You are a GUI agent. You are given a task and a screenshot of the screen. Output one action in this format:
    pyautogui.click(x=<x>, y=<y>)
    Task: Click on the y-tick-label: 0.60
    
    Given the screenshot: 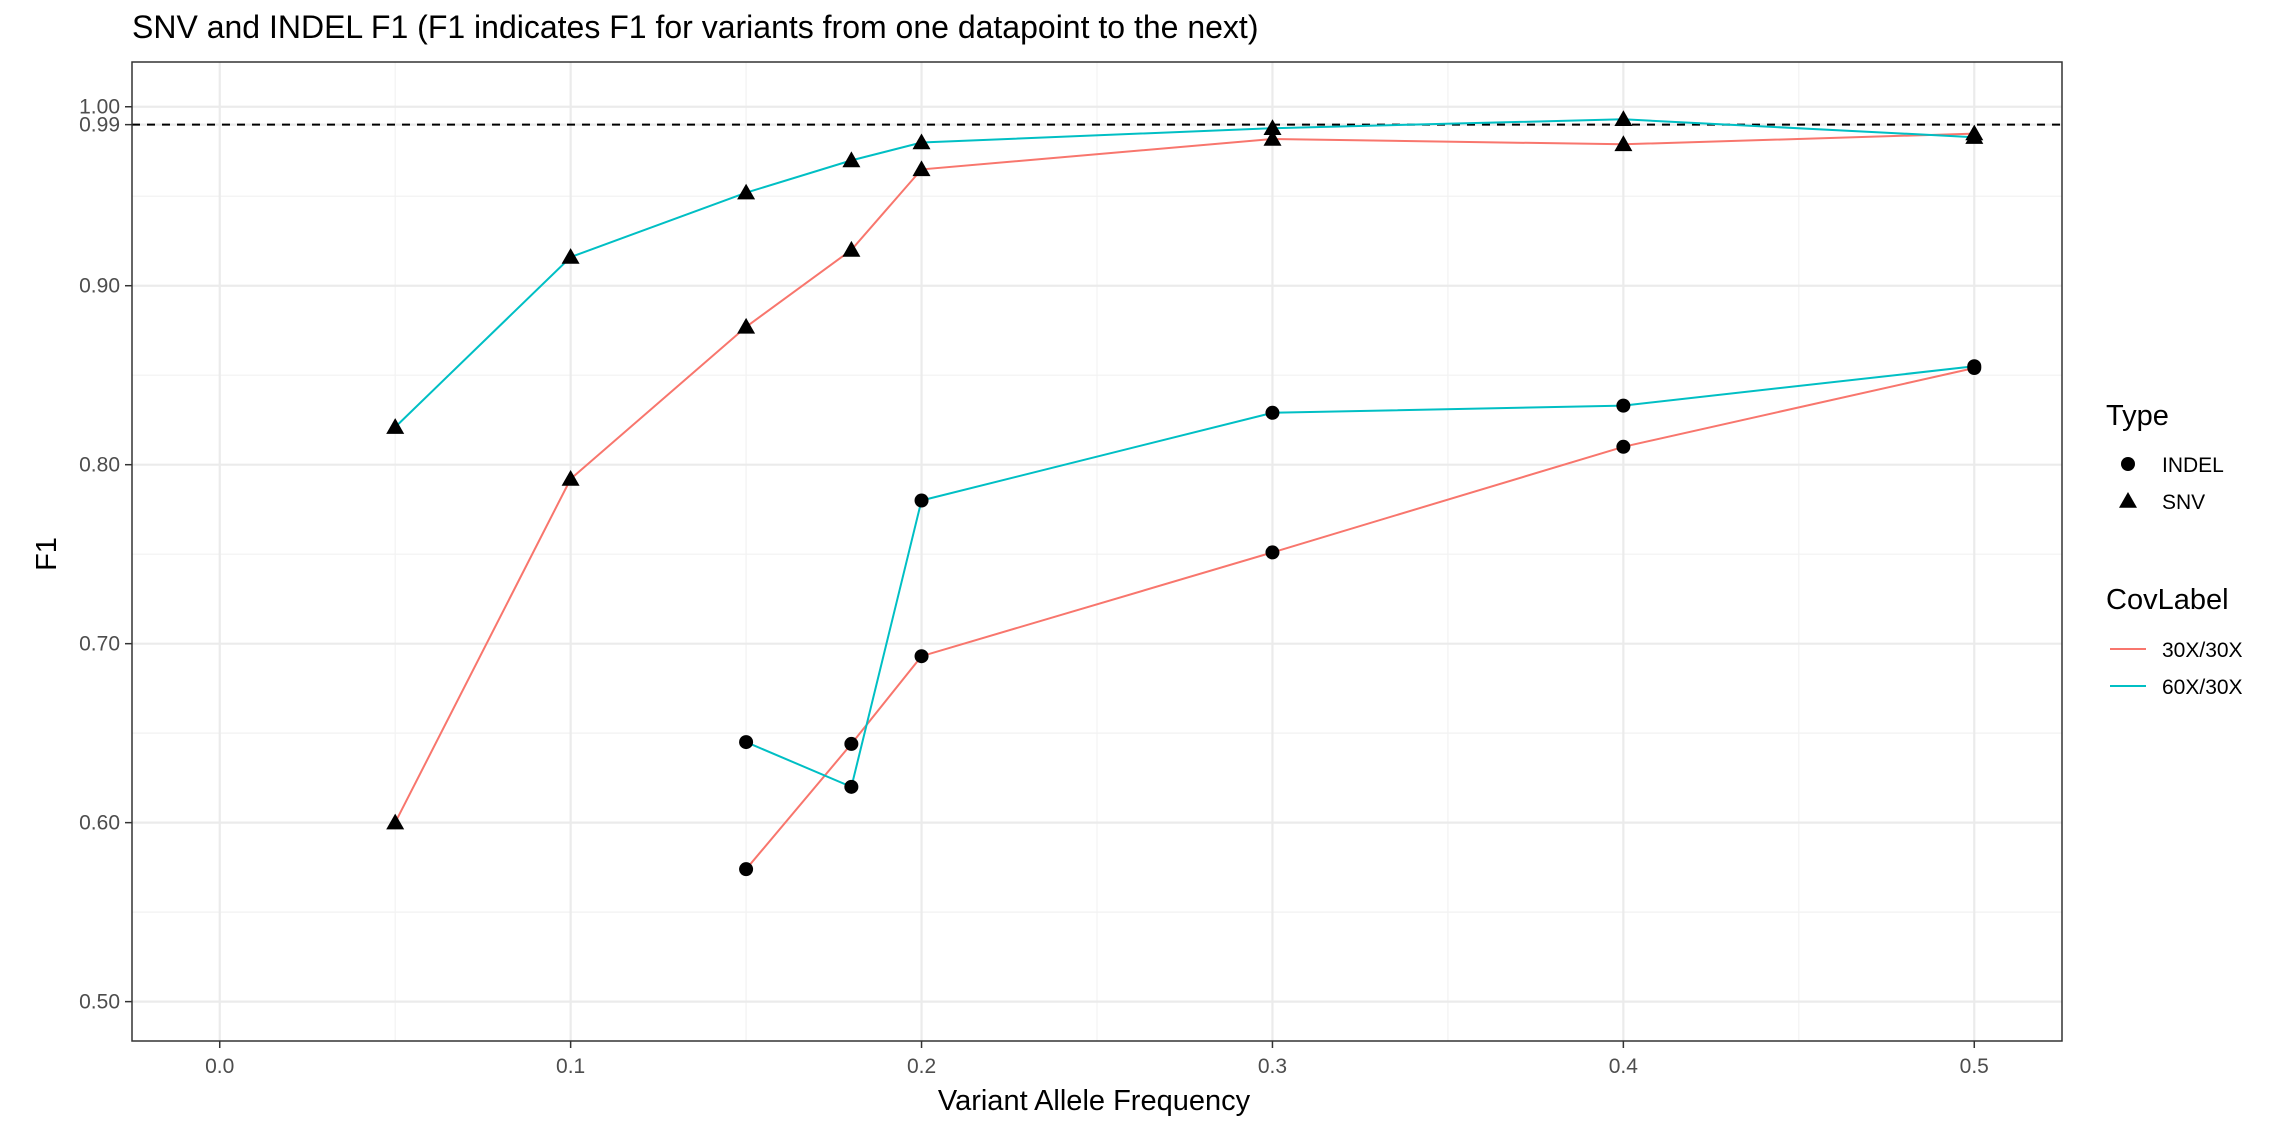 What is the action you would take?
    pyautogui.click(x=99, y=823)
    